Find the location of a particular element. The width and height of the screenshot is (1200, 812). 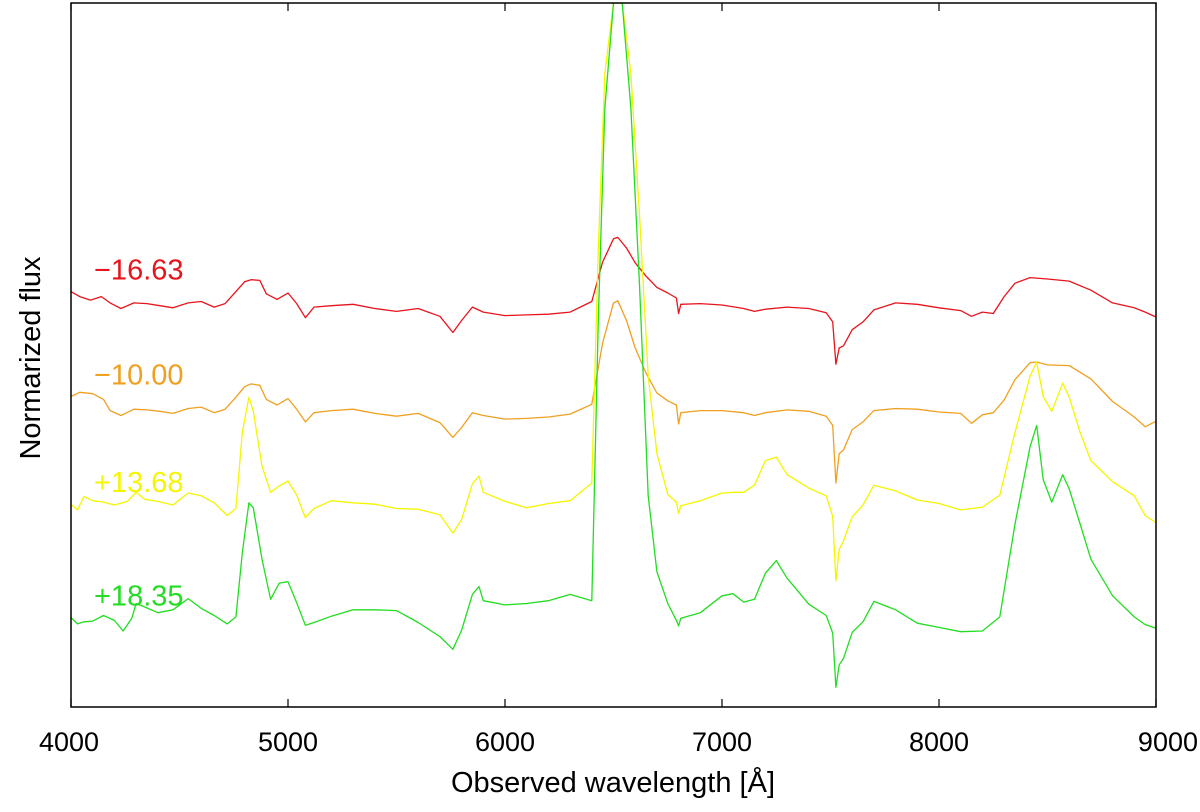

x-tick-label-5000: 5000 is located at coordinates (288, 742).